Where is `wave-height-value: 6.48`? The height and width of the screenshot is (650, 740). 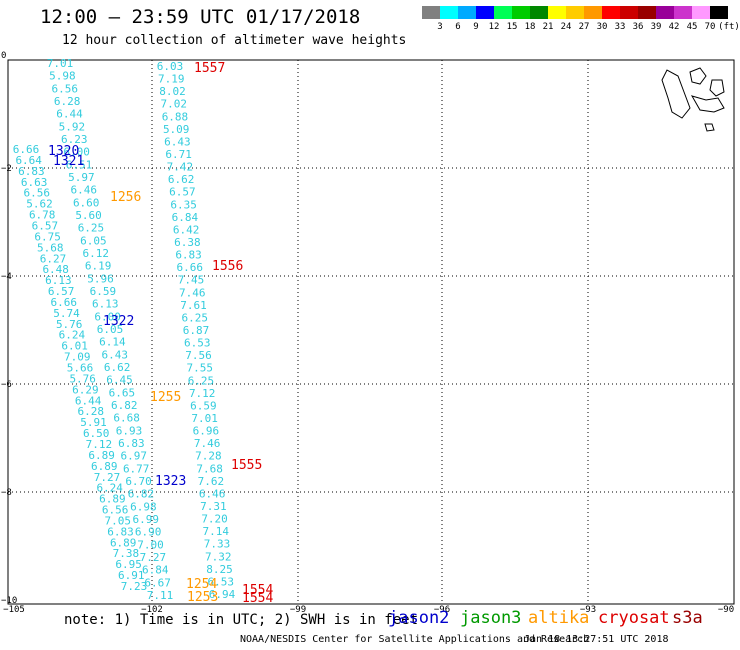 wave-height-value: 6.48 is located at coordinates (55, 269).